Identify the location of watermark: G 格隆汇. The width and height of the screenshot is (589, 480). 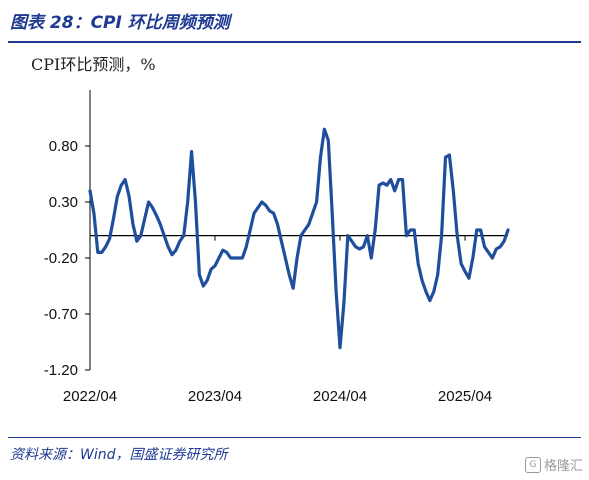
(553, 464).